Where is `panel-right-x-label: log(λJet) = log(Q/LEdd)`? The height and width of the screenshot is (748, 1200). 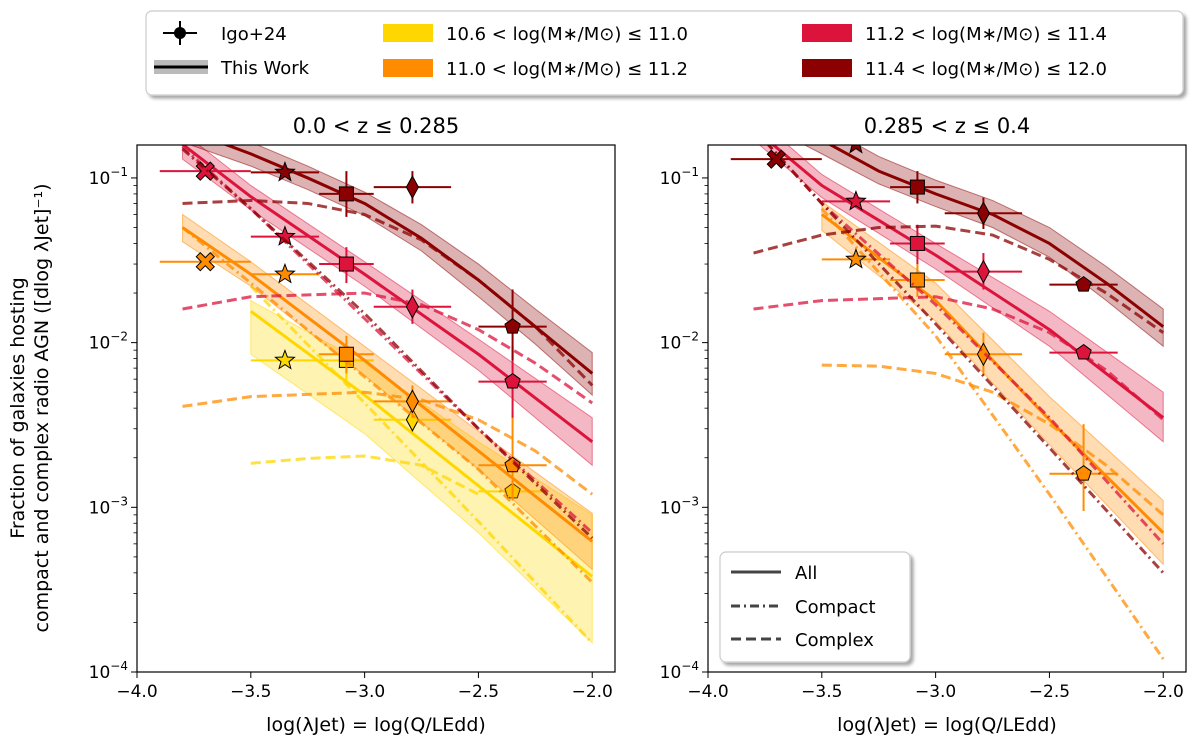
panel-right-x-label: log(λJet) = log(Q/LEdd) is located at coordinates (947, 725).